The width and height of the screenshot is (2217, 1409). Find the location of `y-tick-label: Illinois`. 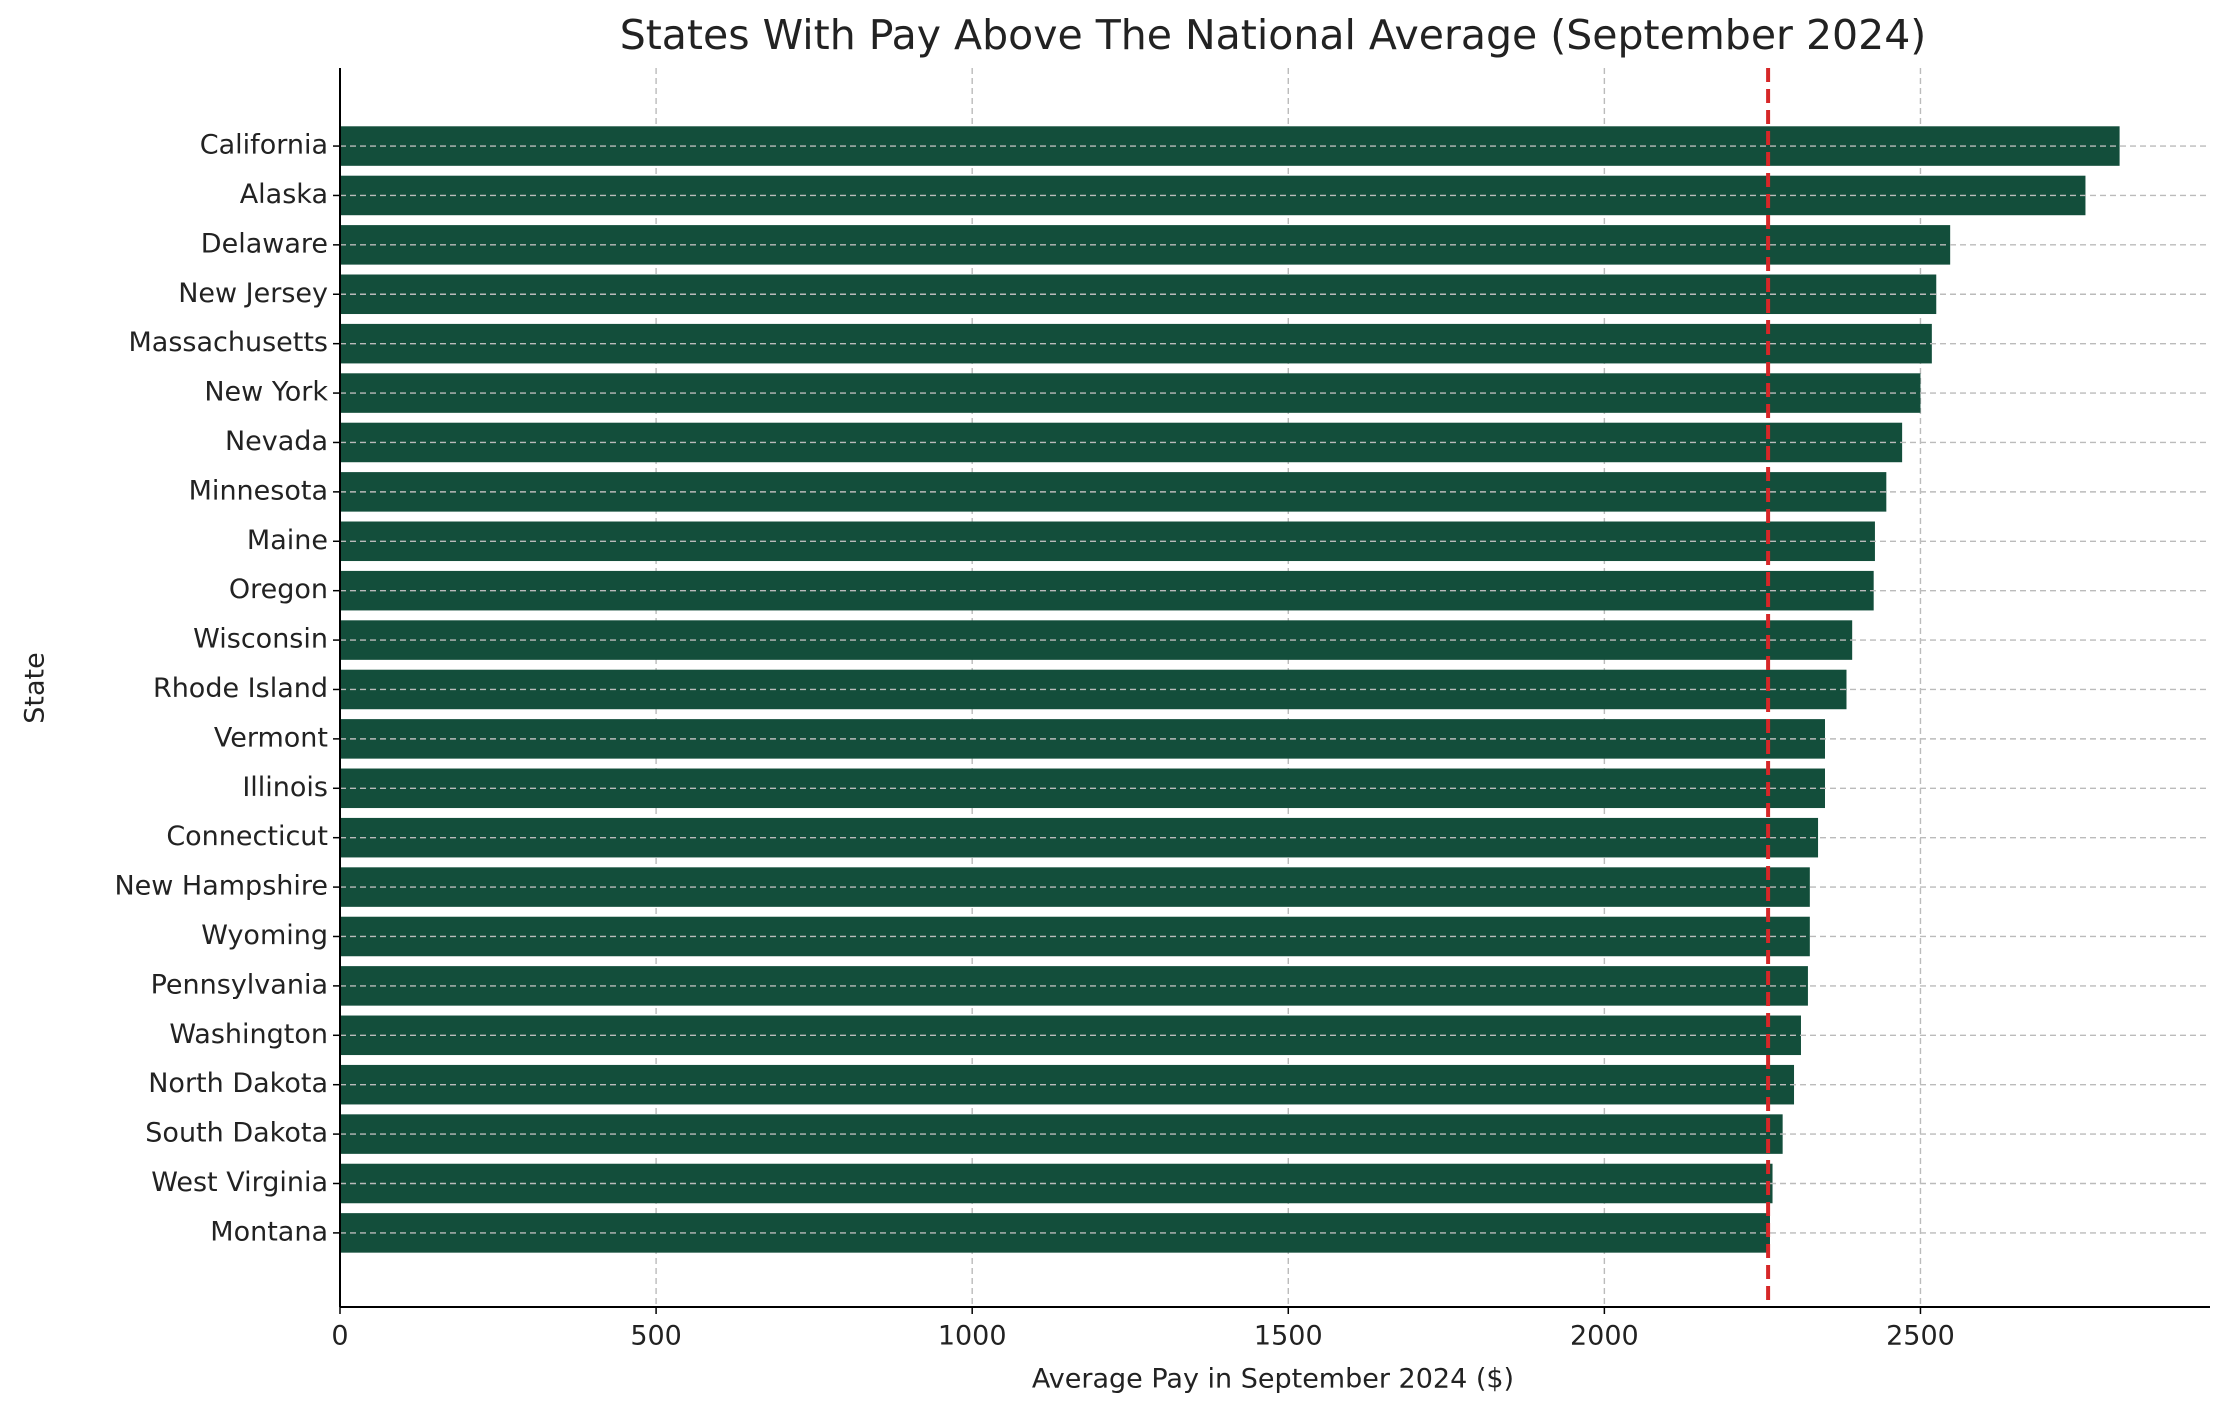

y-tick-label: Illinois is located at coordinates (285, 787).